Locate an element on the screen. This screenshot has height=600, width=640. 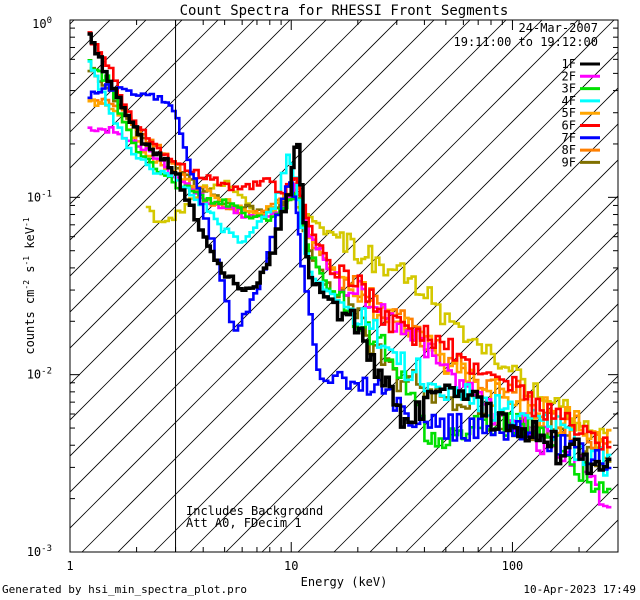
y-tick-exponent: 0 is located at coordinates (49, 21).